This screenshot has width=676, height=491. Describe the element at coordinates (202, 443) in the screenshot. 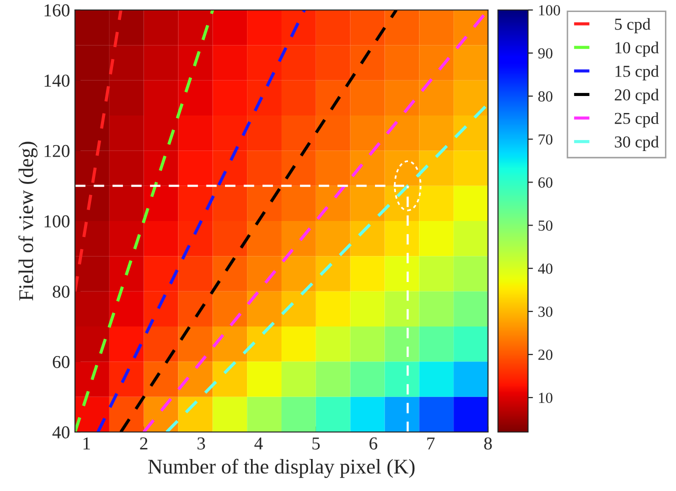

I see `x-tick-label: 3` at that location.